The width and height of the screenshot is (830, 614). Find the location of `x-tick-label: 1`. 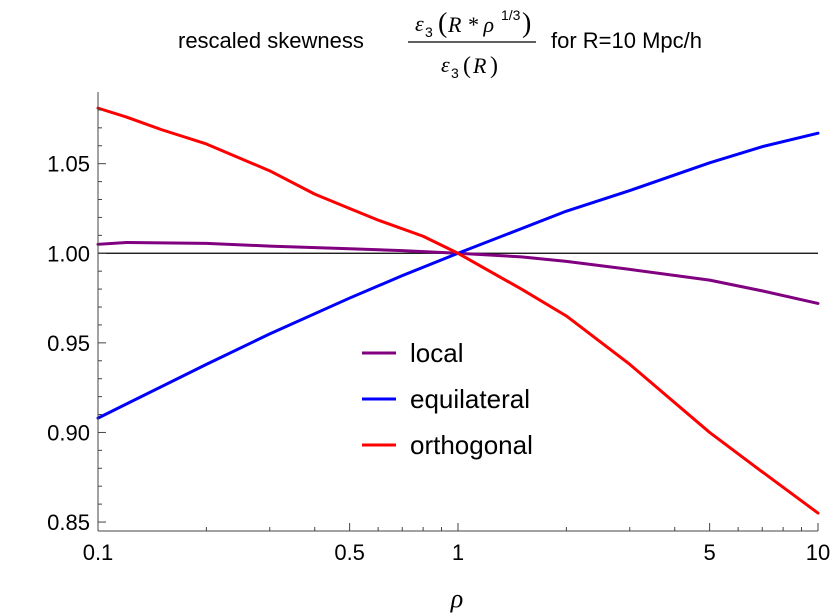

x-tick-label: 1 is located at coordinates (458, 552).